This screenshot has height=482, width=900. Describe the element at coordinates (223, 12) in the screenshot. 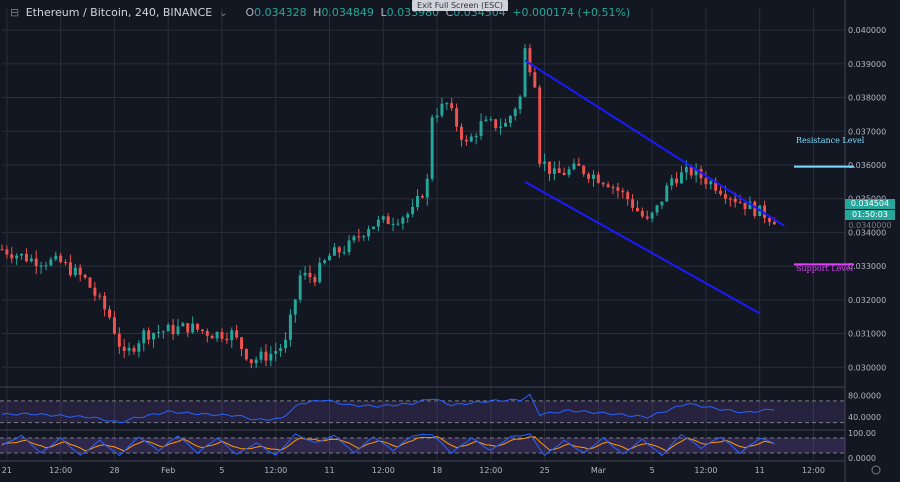

I see `chevron-down-icon: ⌄` at that location.